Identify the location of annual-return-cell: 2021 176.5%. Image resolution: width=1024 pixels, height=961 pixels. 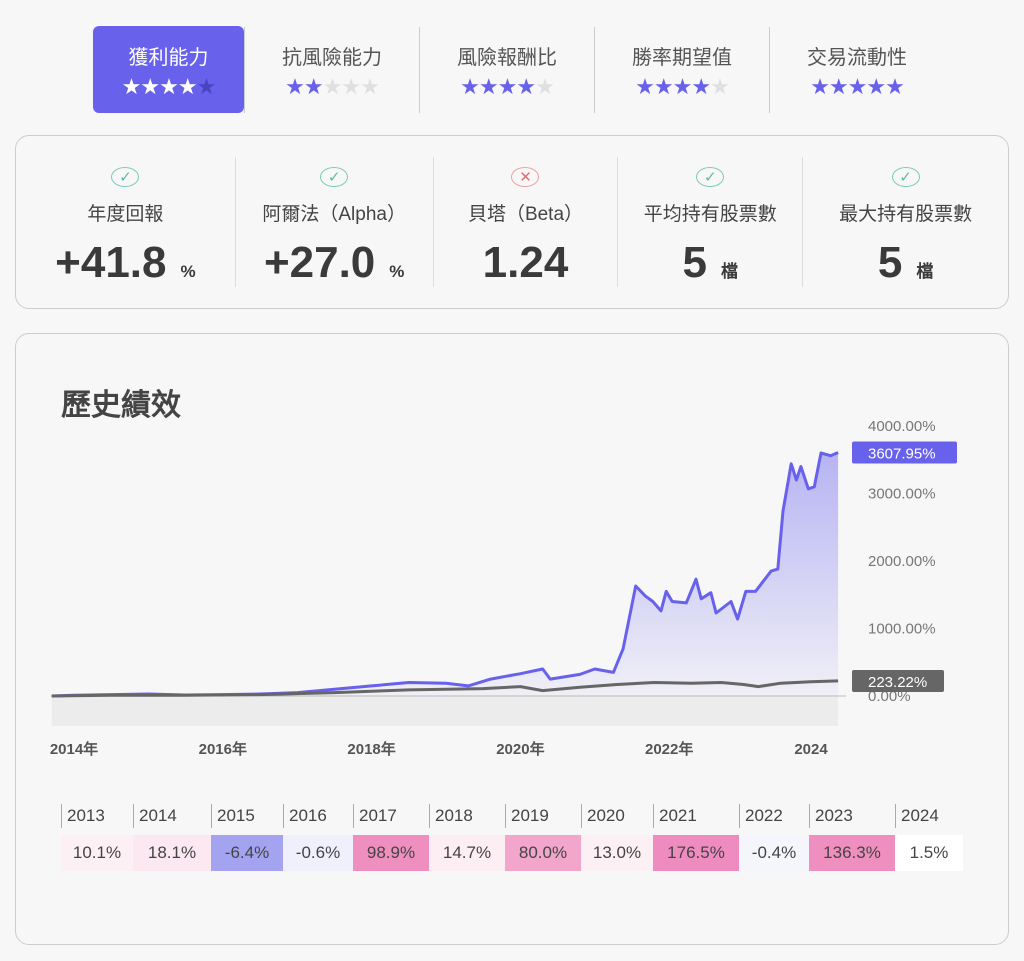
(696, 837).